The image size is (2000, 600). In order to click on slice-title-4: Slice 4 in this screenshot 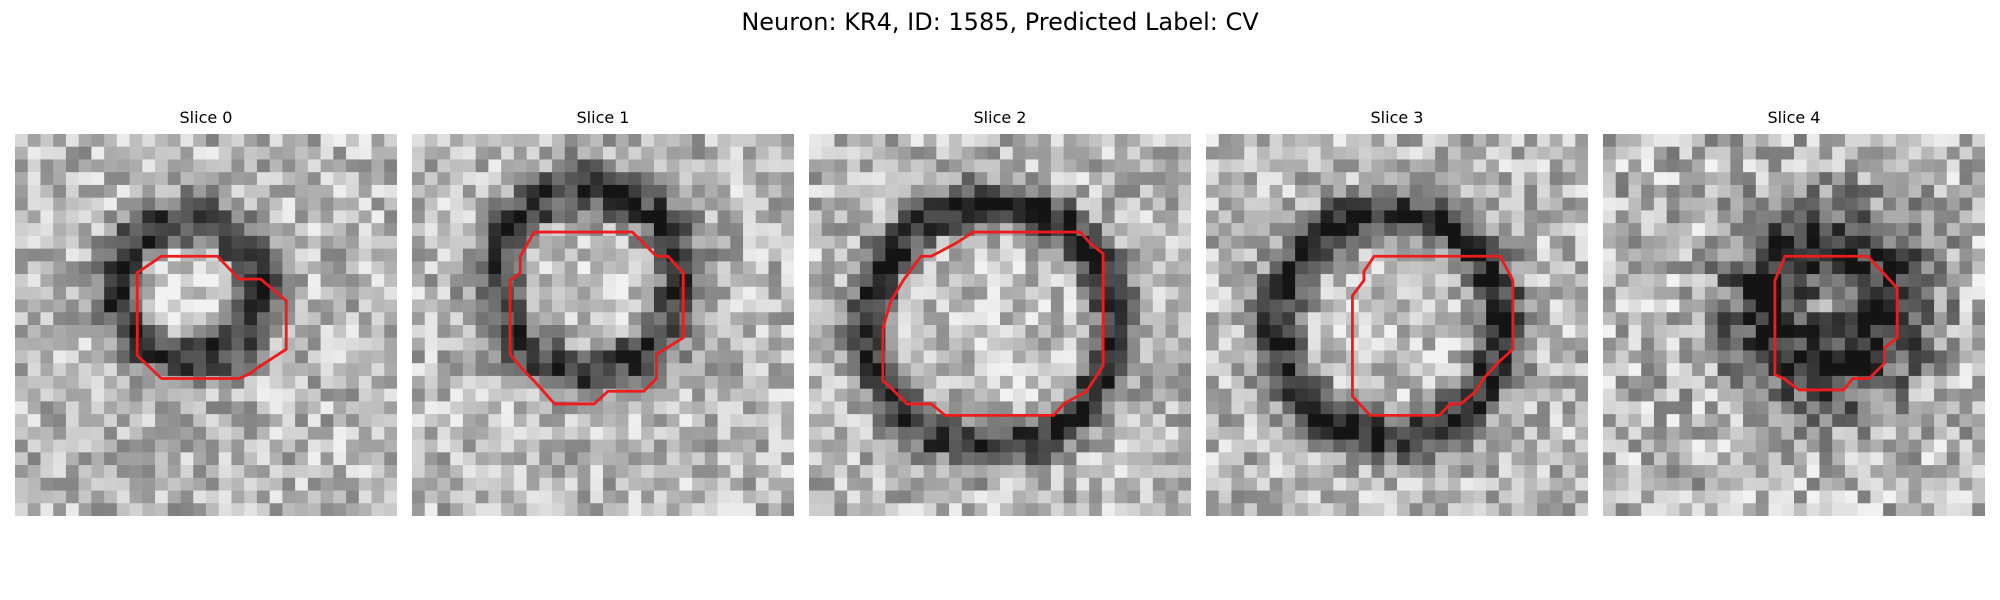, I will do `click(1794, 117)`.